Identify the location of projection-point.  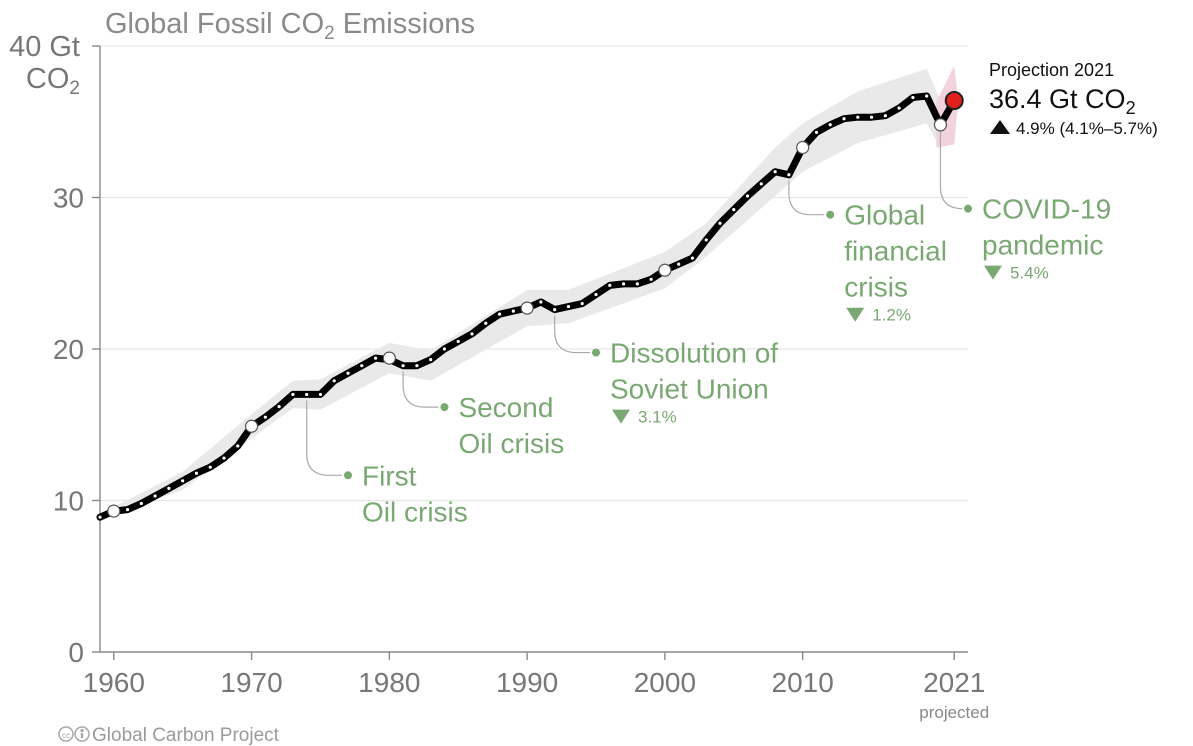
(954, 101).